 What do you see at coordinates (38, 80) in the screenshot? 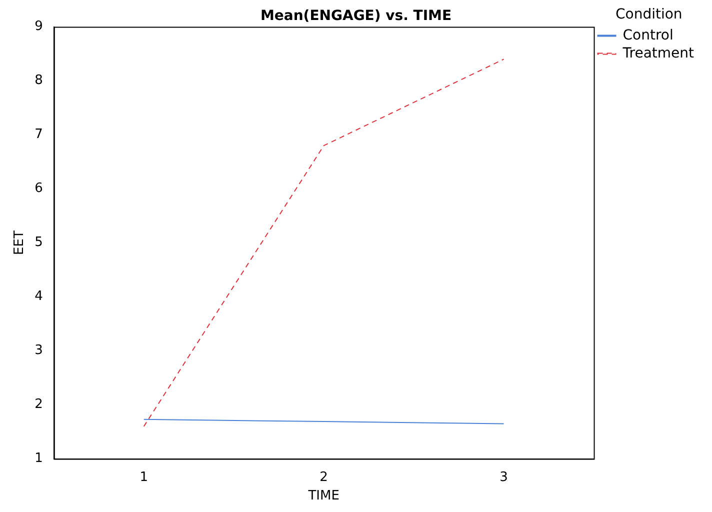
I see `y-tick-label: 8` at bounding box center [38, 80].